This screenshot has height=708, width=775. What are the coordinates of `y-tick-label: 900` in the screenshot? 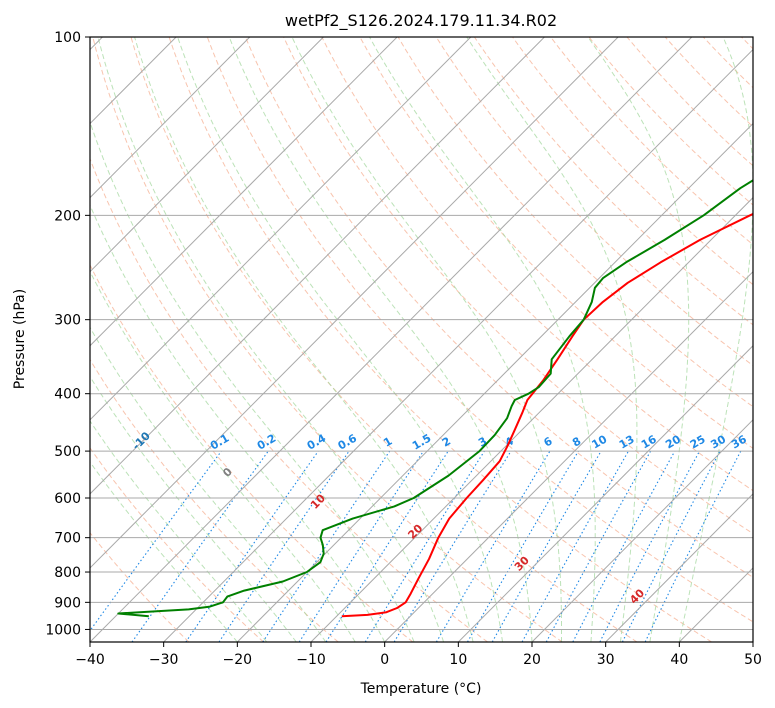 It's located at (67, 603).